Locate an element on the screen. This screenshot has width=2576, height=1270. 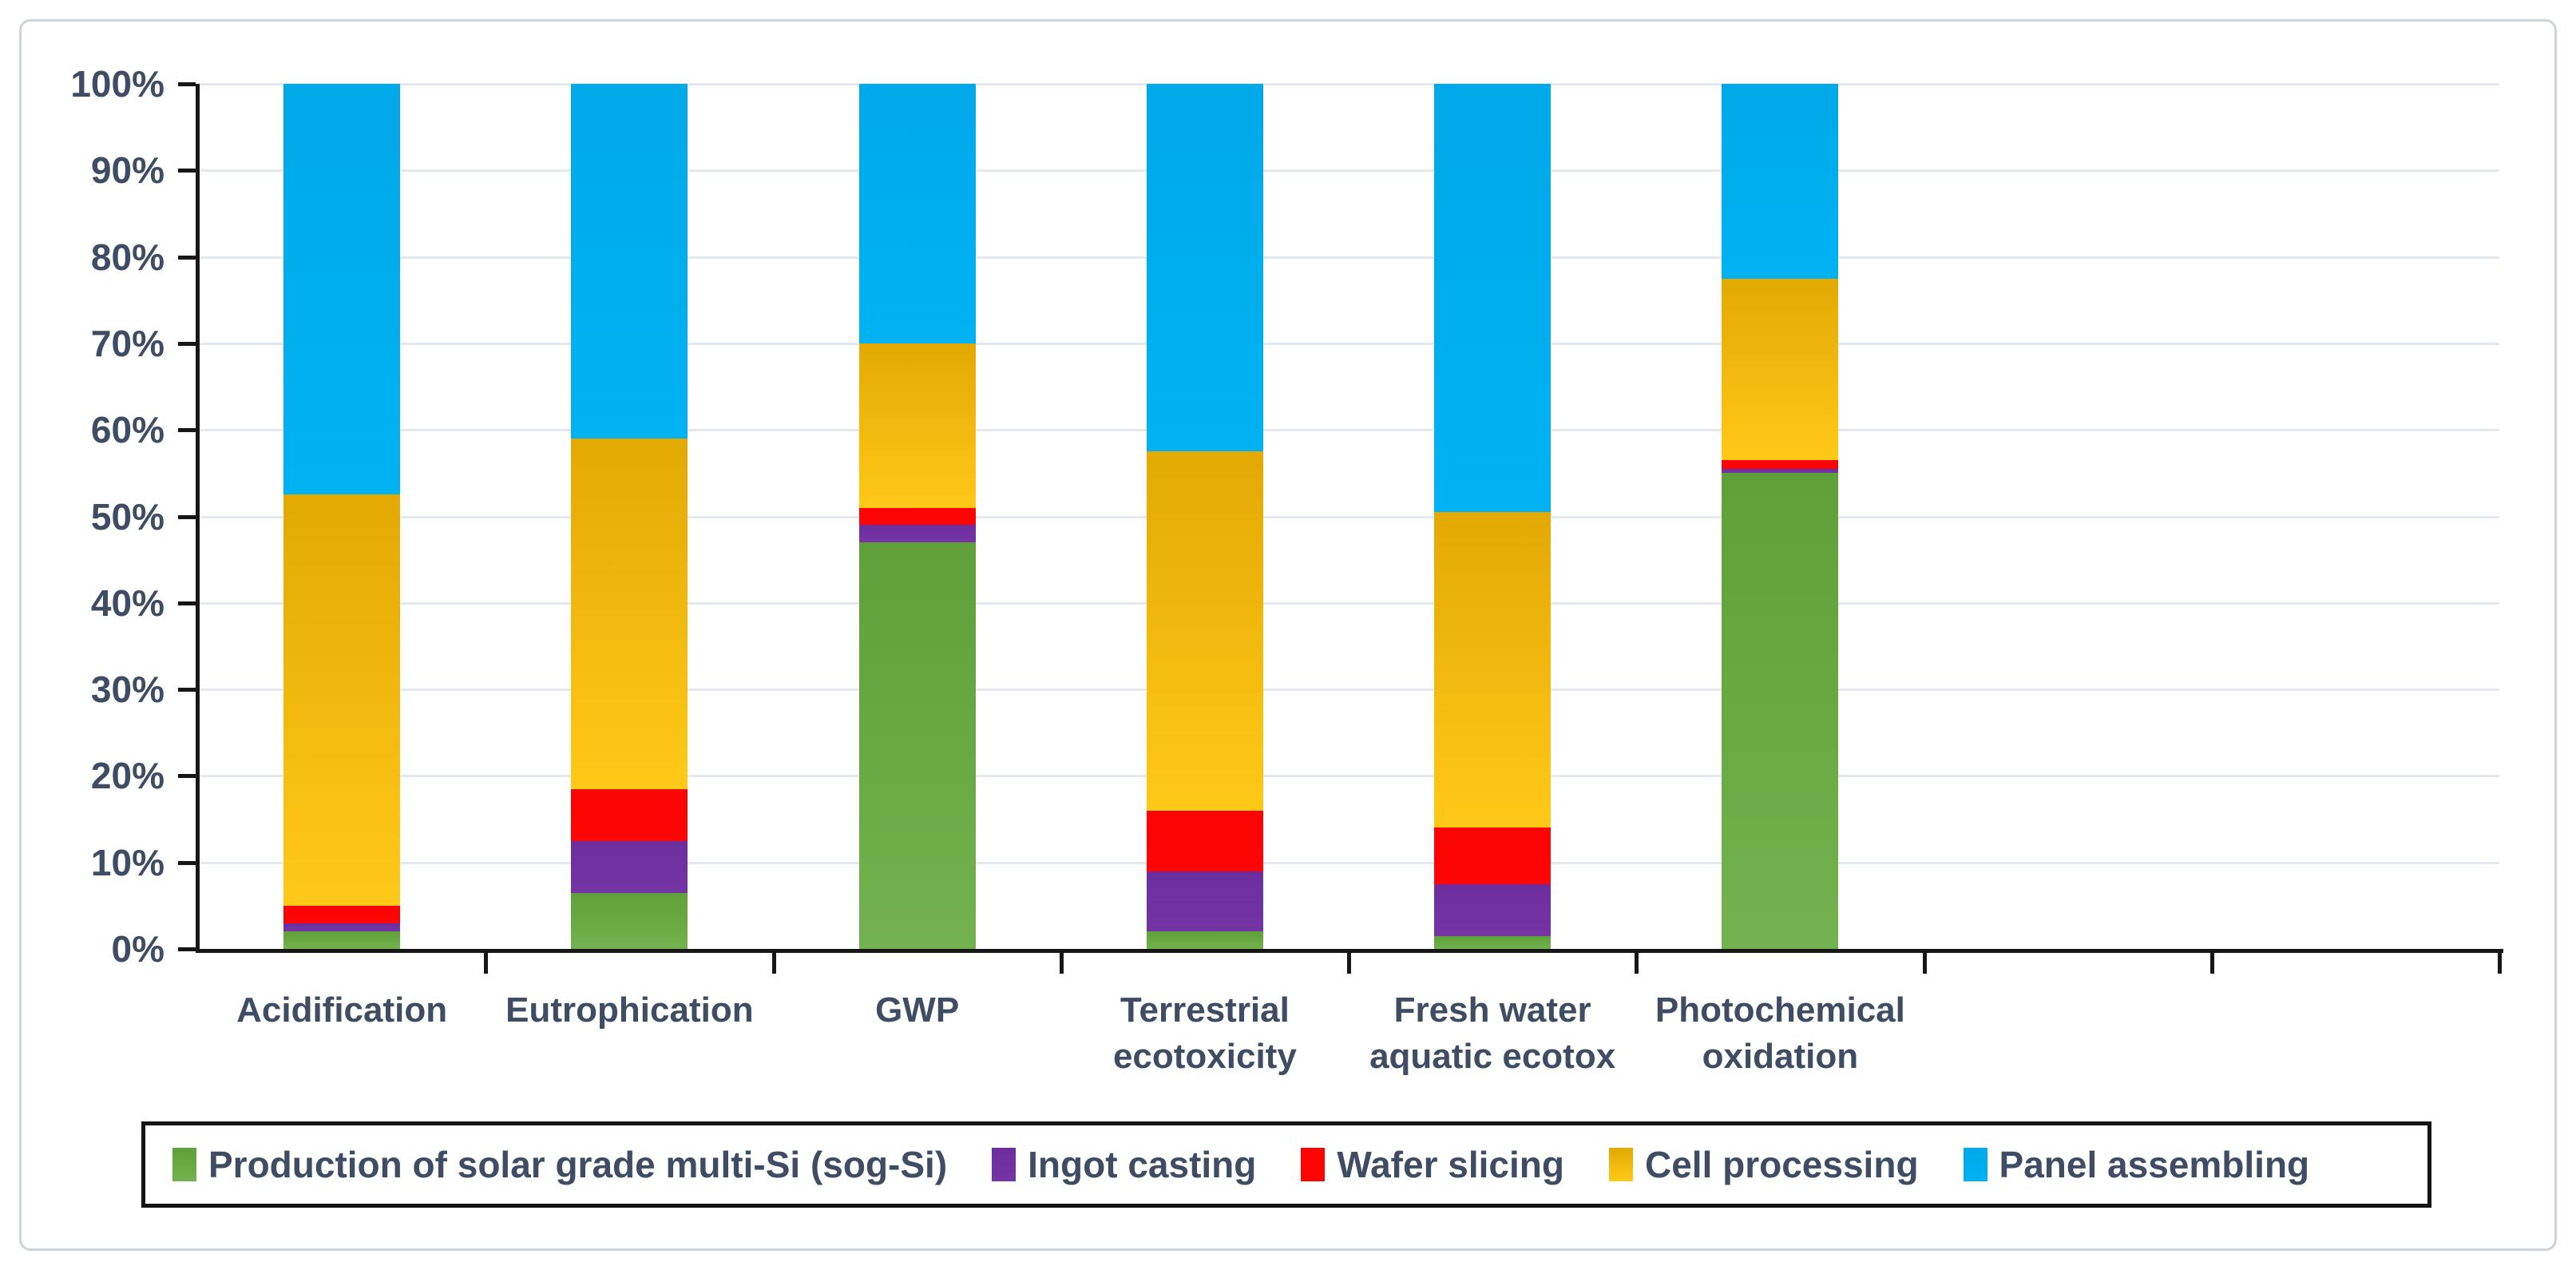
y-axis-tick-label: 10% is located at coordinates (127, 862).